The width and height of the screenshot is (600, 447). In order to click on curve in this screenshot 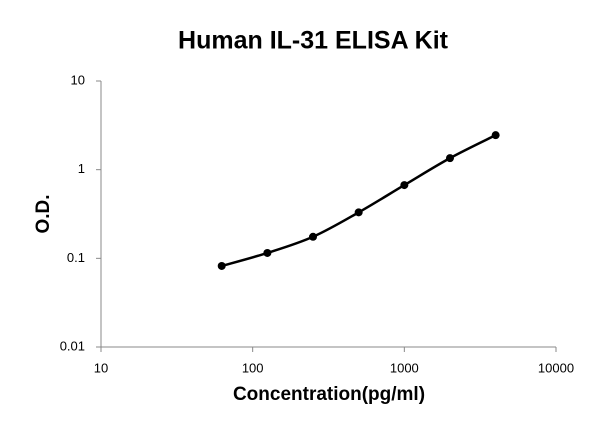, I will do `click(359, 201)`.